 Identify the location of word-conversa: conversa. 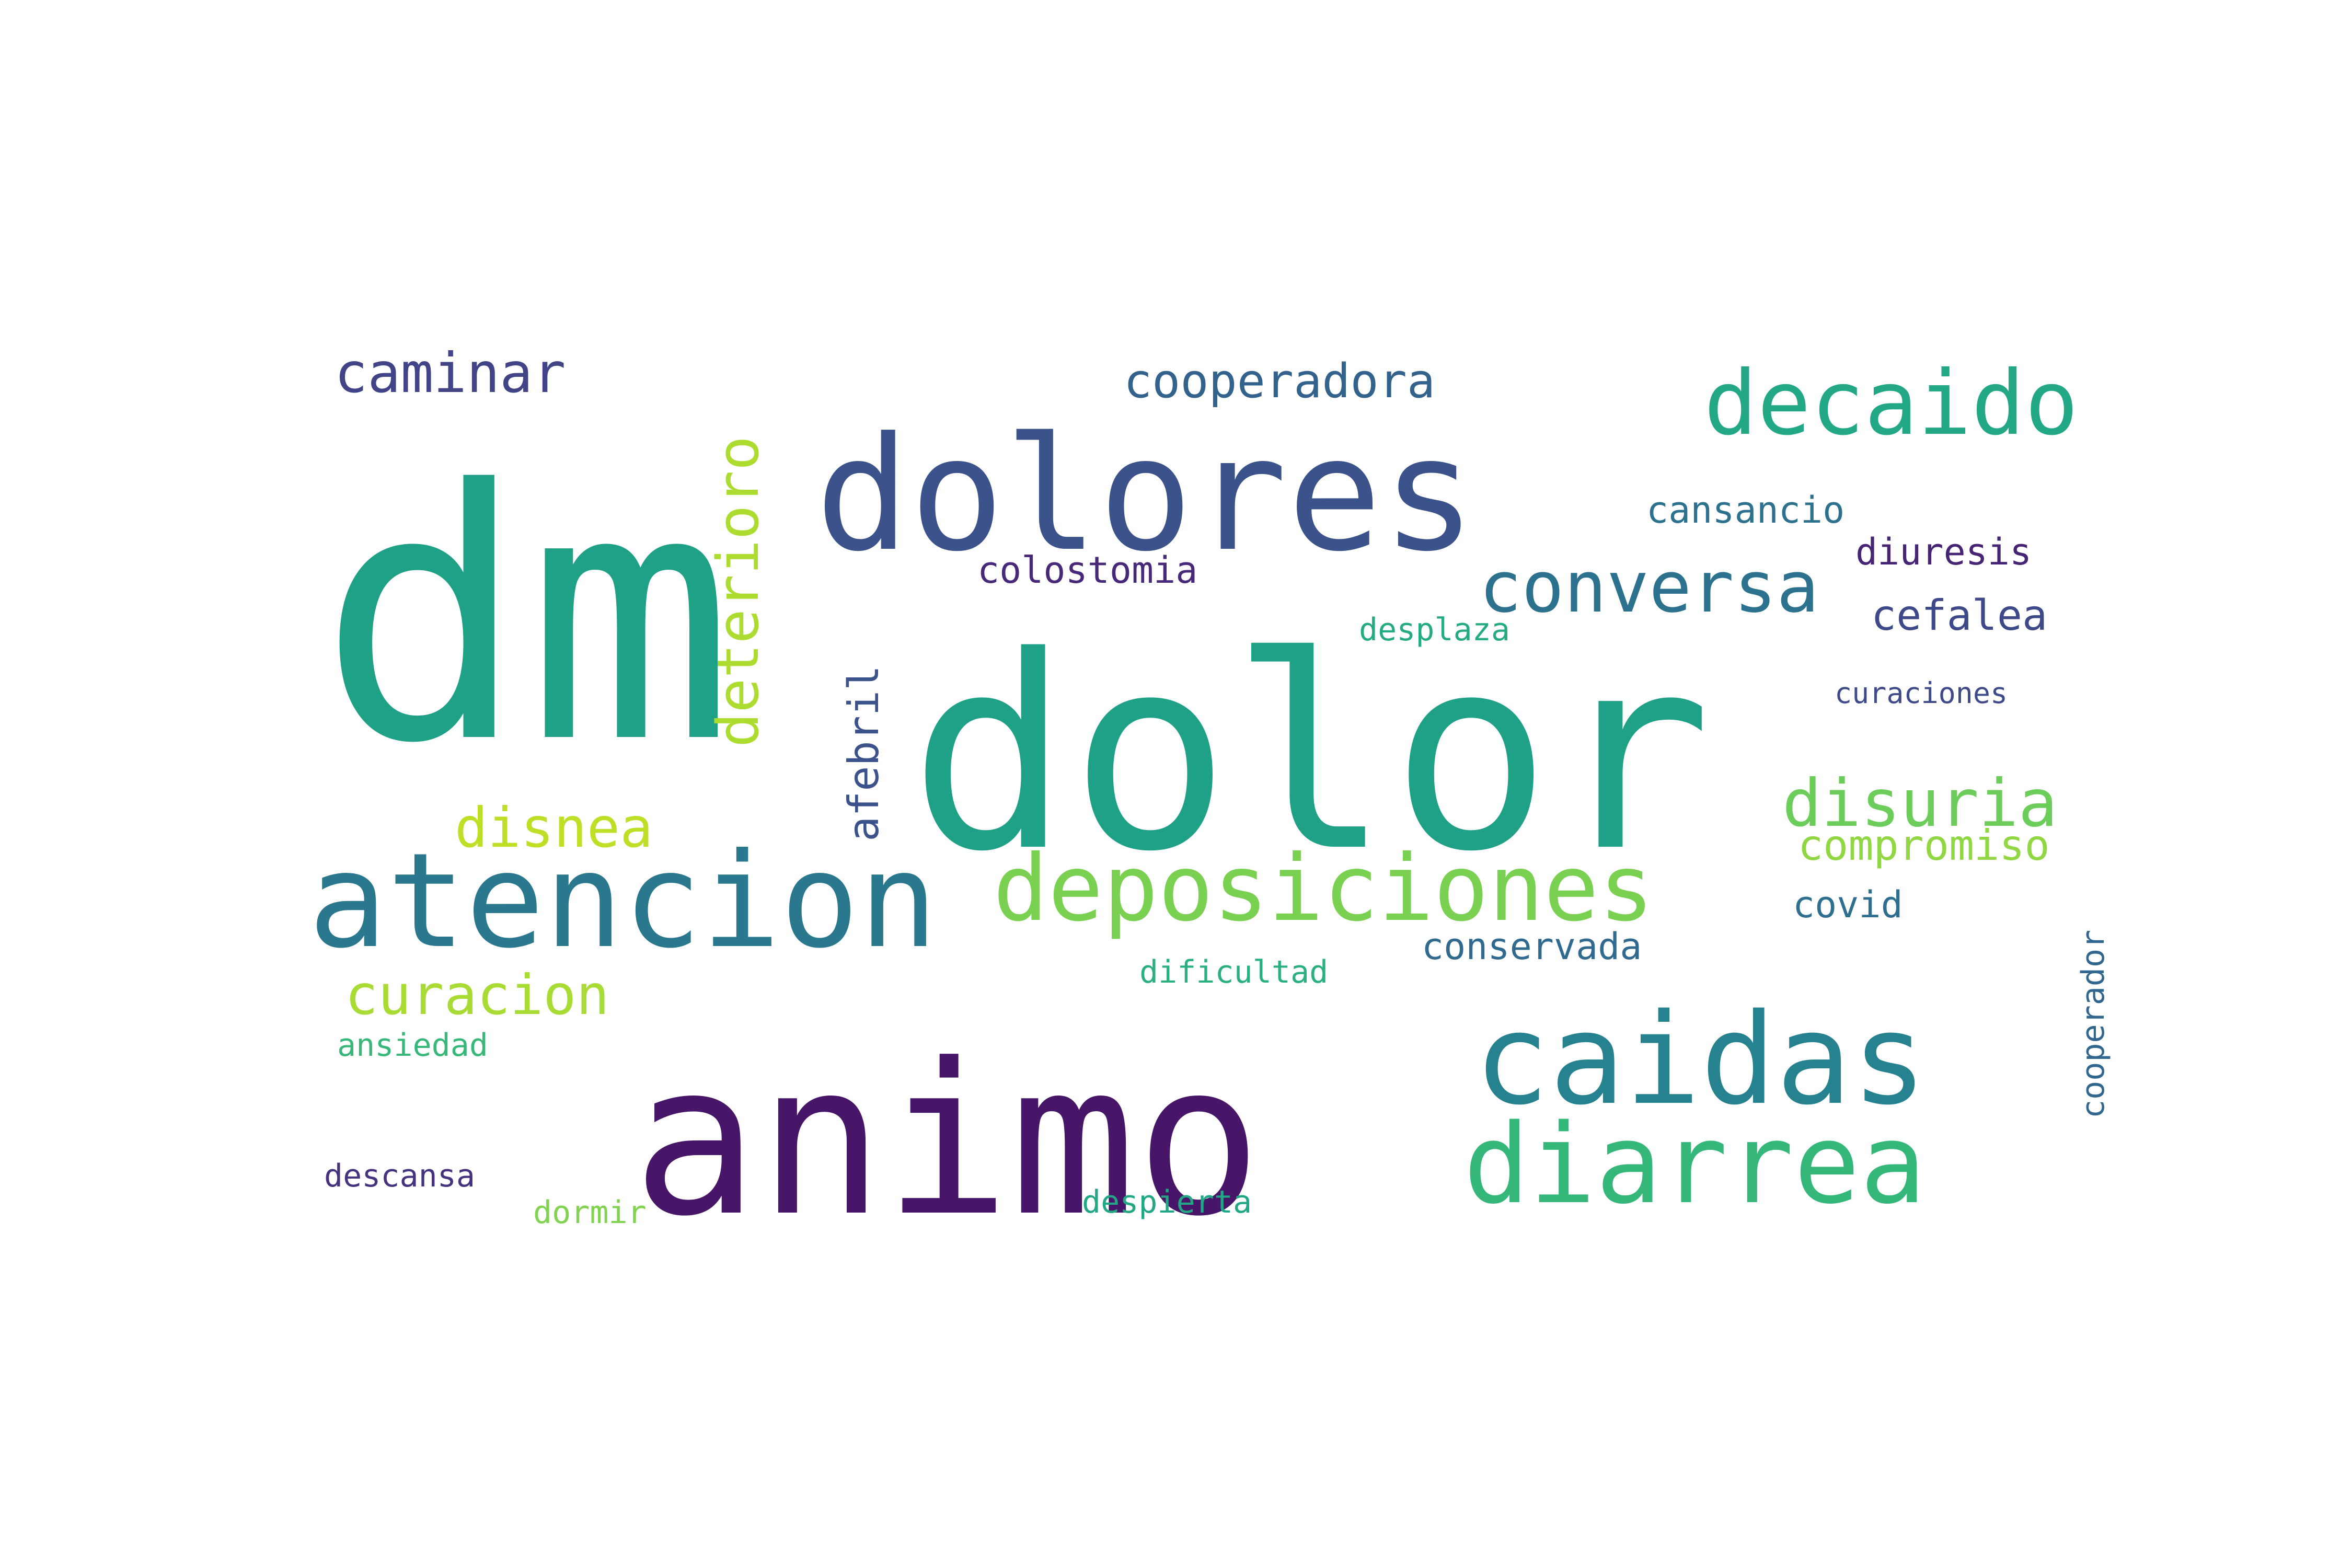
(1649, 587).